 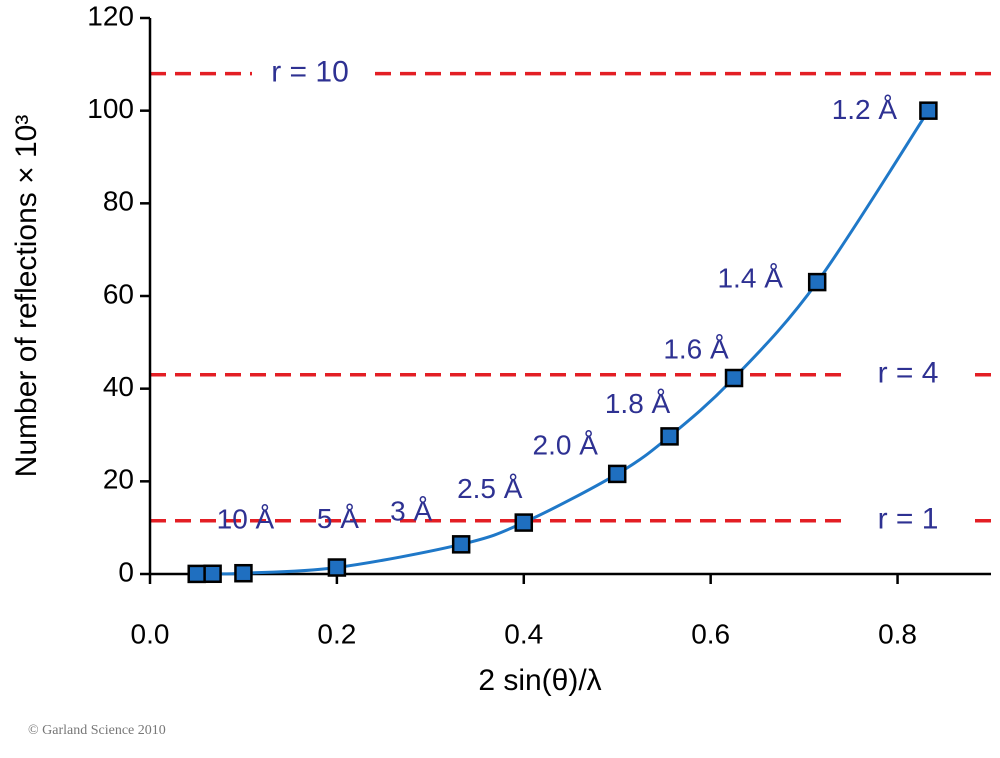 I want to click on y-tick-label: 20, so click(x=118, y=479).